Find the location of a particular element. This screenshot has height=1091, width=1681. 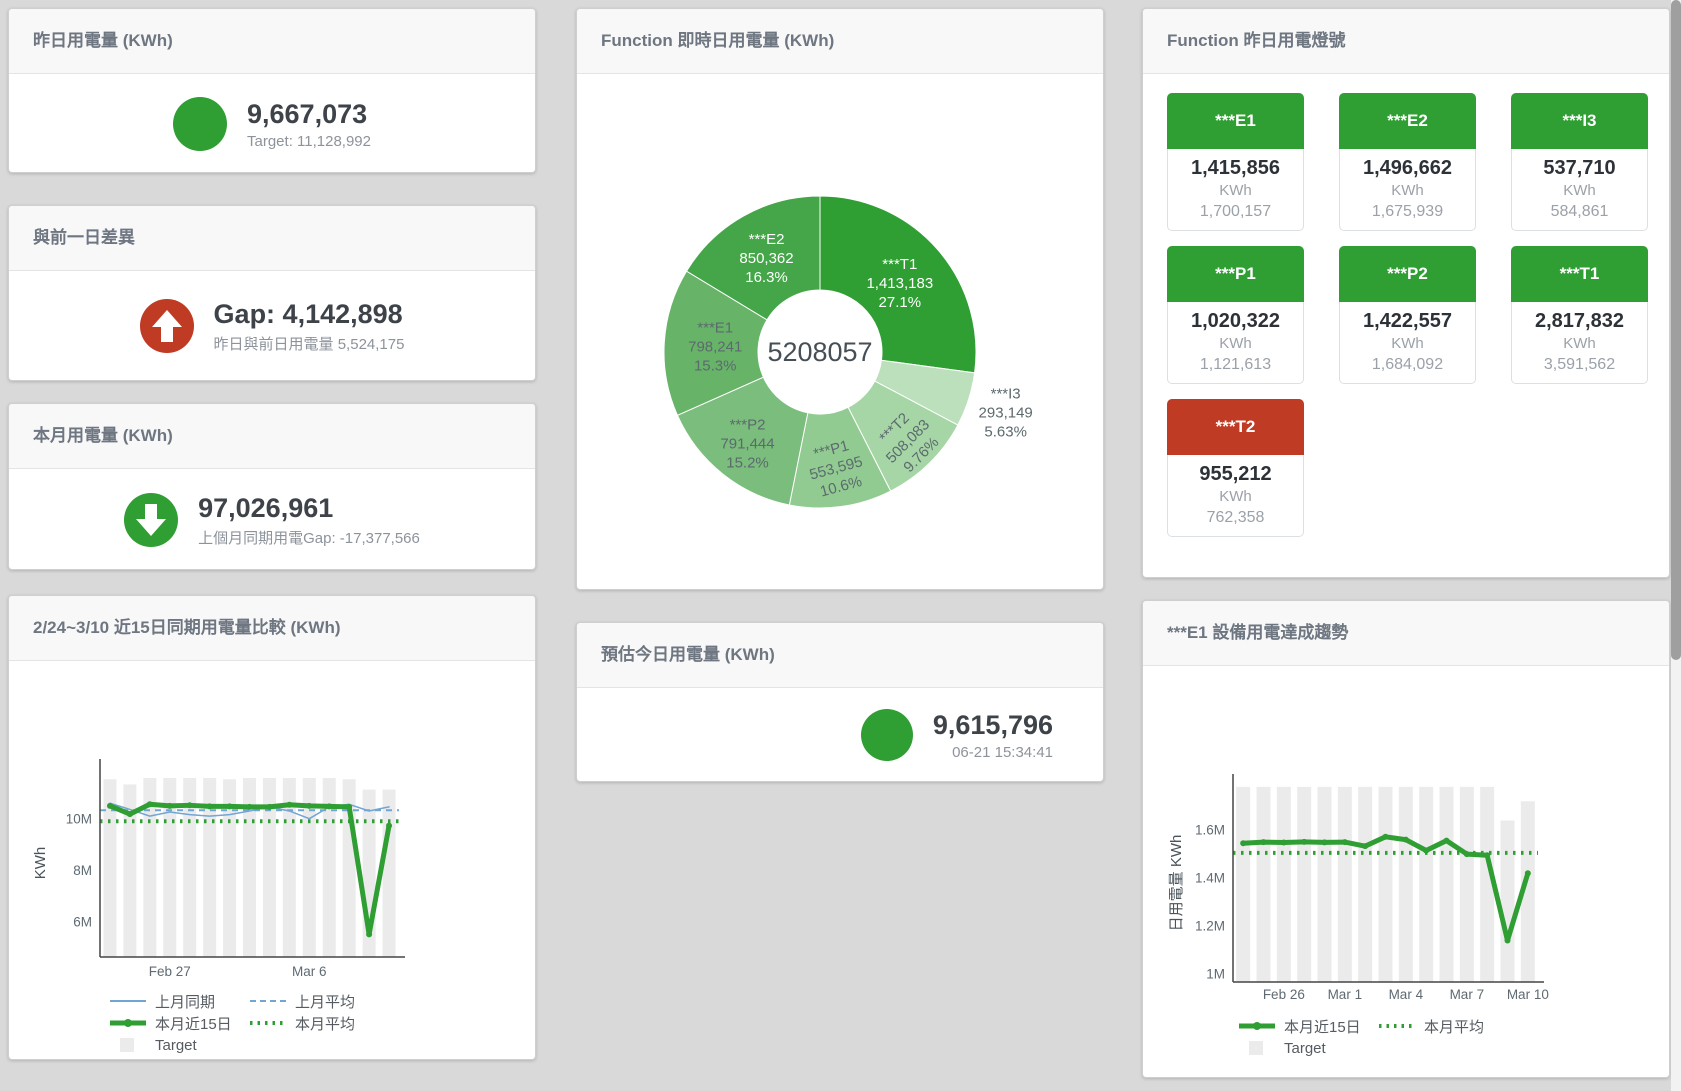

kpi-text: Gap: 4,142,898 昨日與前日用電量 5,524,175 is located at coordinates (309, 326).